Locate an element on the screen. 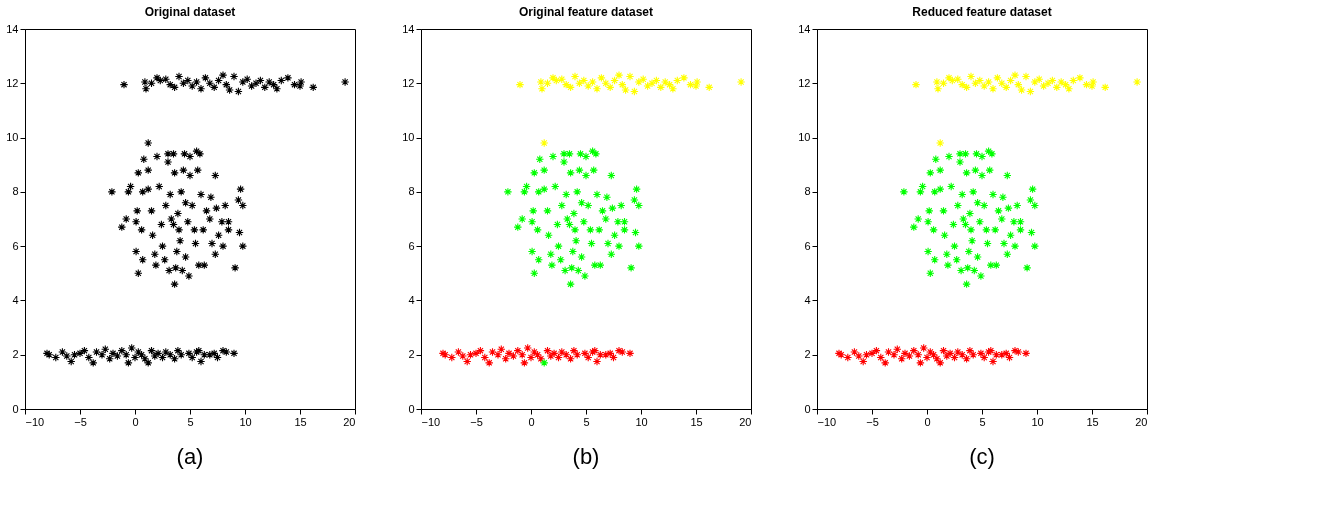 This screenshot has height=530, width=1319. text: (b) is located at coordinates (586, 456).